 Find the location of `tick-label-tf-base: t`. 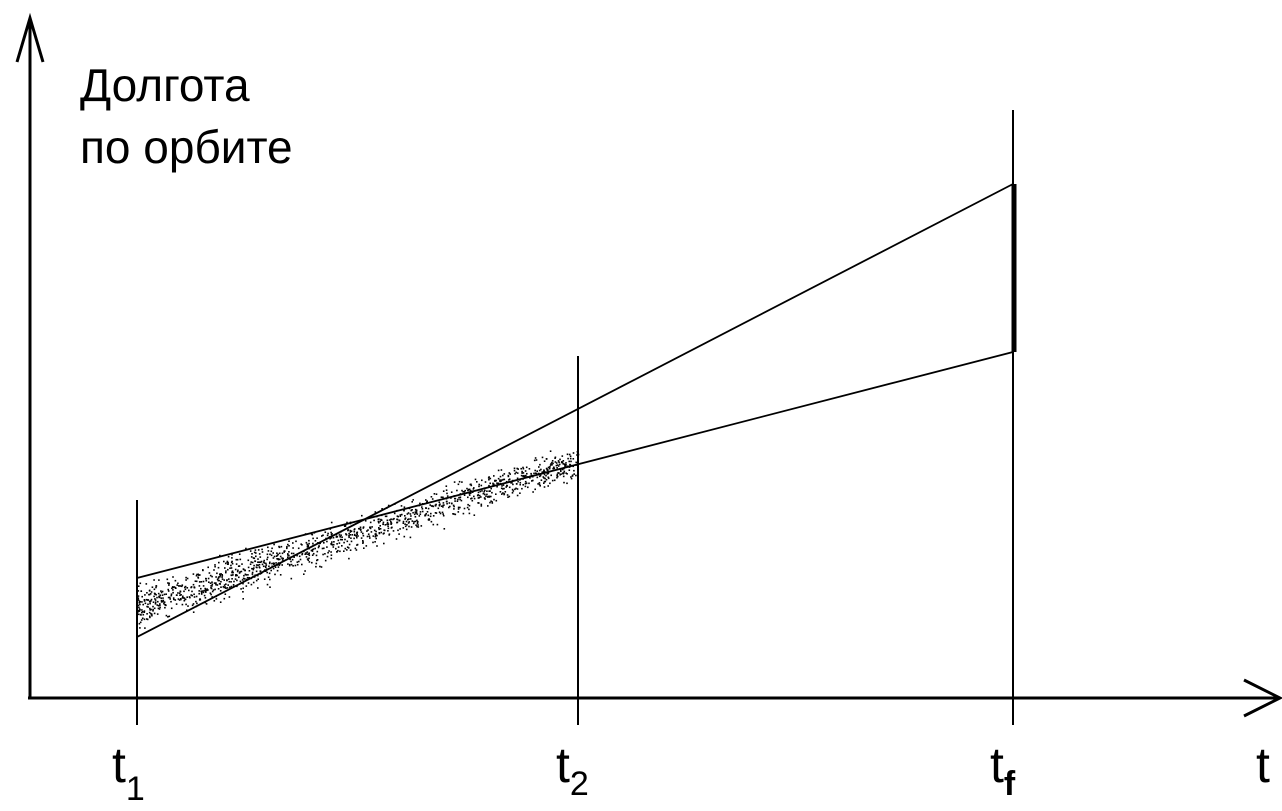

tick-label-tf-base: t is located at coordinates (997, 765).